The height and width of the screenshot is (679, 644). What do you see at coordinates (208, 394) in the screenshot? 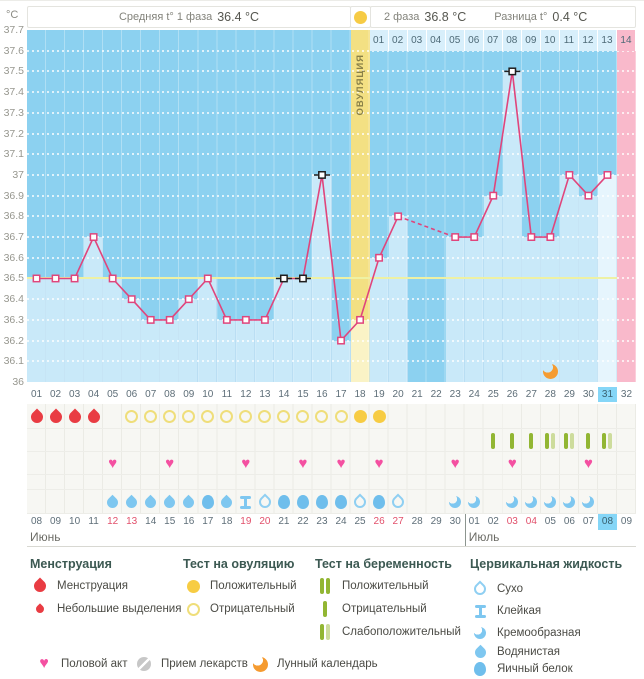
I see `cycle-day-label: 10` at bounding box center [208, 394].